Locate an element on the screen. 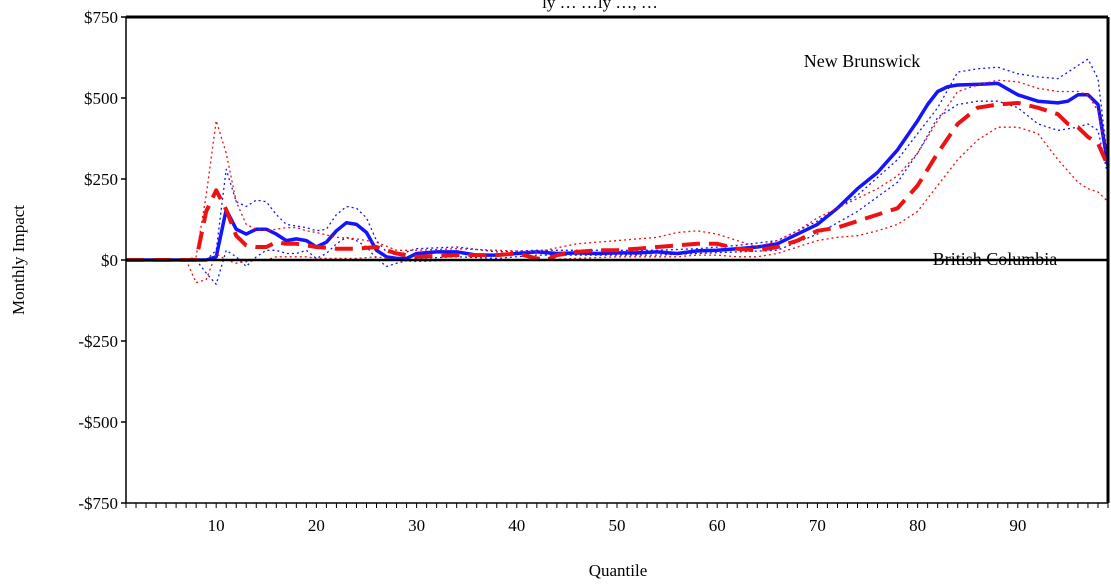 Image resolution: width=1111 pixels, height=585 pixels. x-tick-label: 30 is located at coordinates (416, 525).